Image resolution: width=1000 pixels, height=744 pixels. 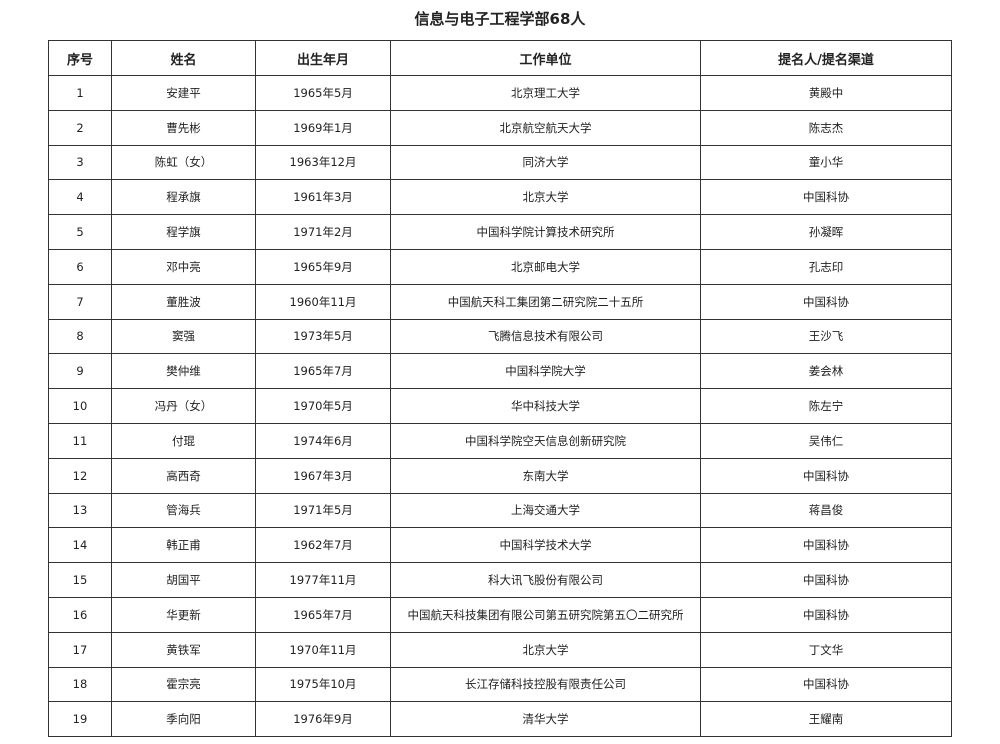 What do you see at coordinates (183, 232) in the screenshot?
I see `cell-name: 程学旗` at bounding box center [183, 232].